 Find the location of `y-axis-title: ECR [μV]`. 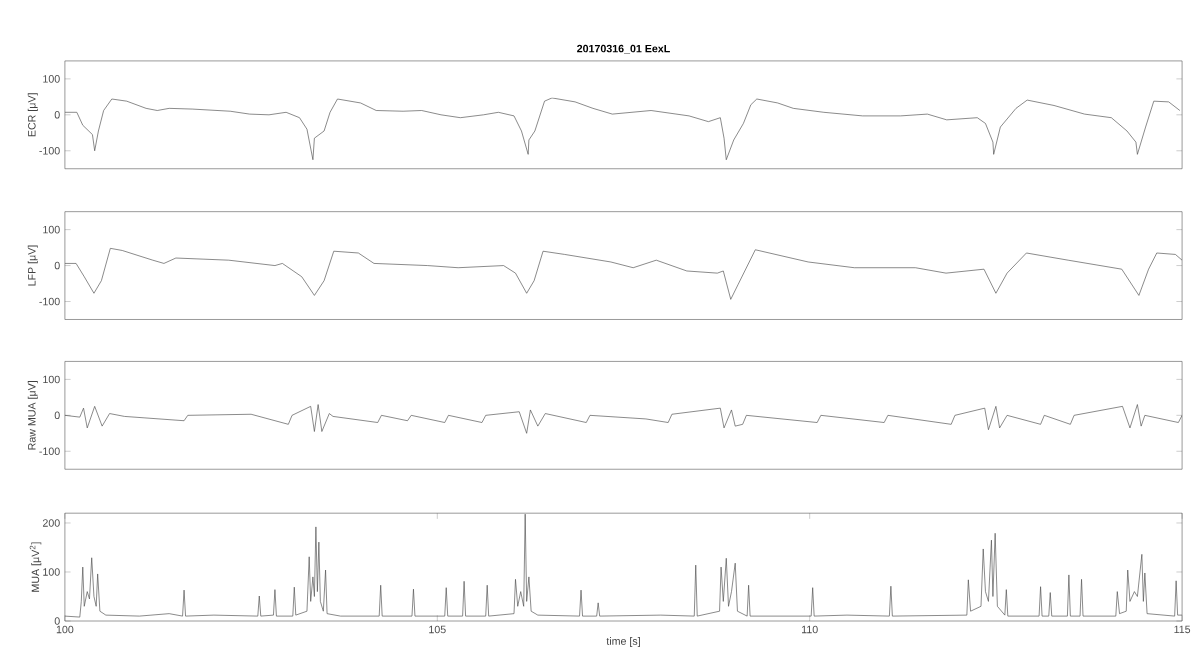

y-axis-title: ECR [μV] is located at coordinates (32, 115).